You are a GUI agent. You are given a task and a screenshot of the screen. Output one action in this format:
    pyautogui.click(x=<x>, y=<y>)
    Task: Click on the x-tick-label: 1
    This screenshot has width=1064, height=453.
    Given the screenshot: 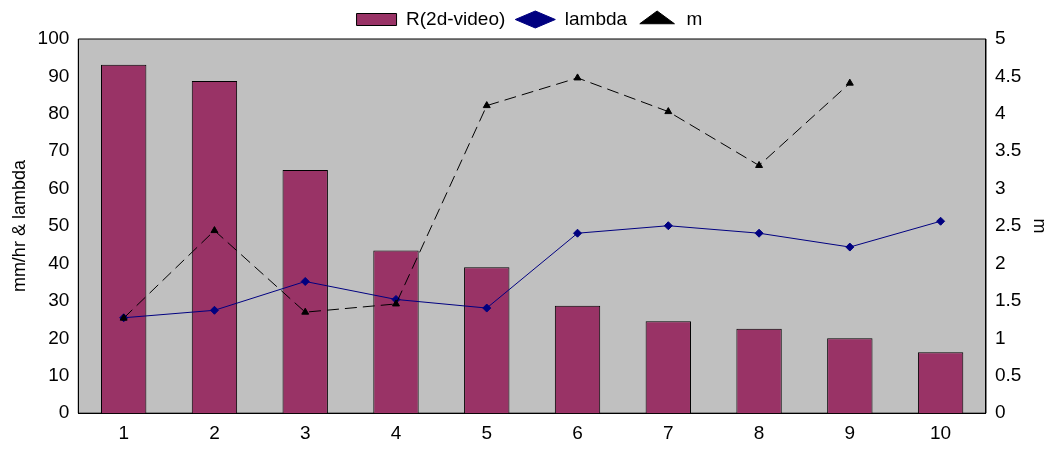 What is the action you would take?
    pyautogui.click(x=123, y=432)
    